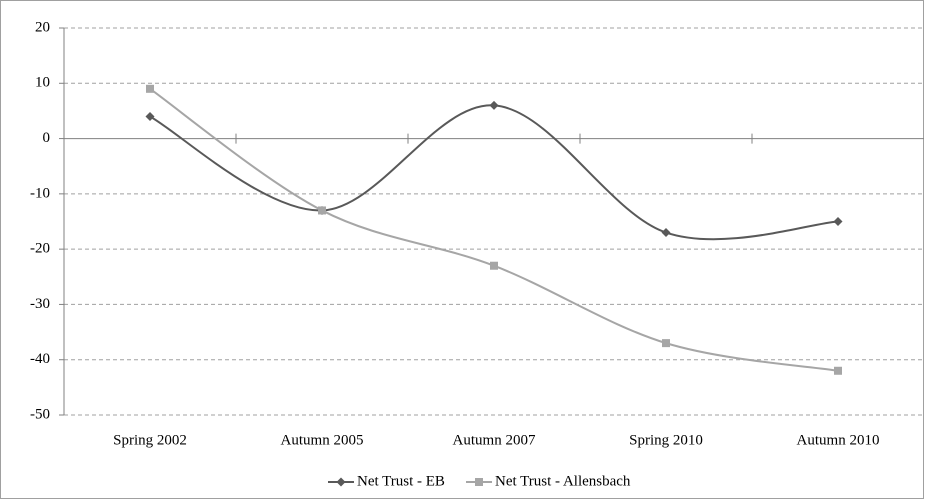  What do you see at coordinates (42, 83) in the screenshot?
I see `y-tick-label: 10` at bounding box center [42, 83].